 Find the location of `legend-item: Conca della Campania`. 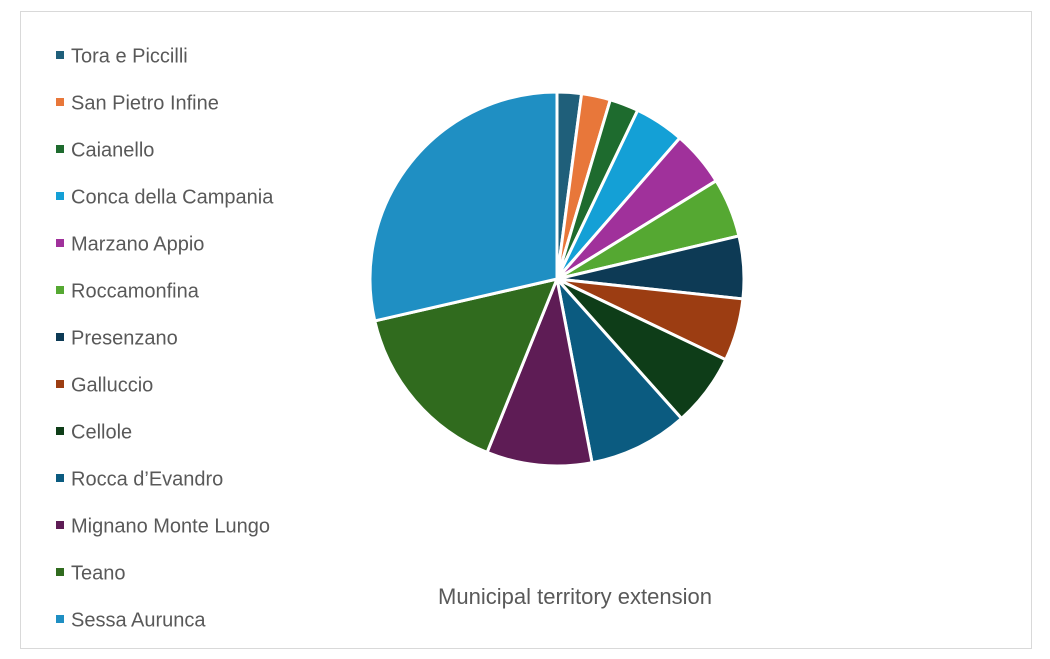

legend-item: Conca della Campania is located at coordinates (206, 197).